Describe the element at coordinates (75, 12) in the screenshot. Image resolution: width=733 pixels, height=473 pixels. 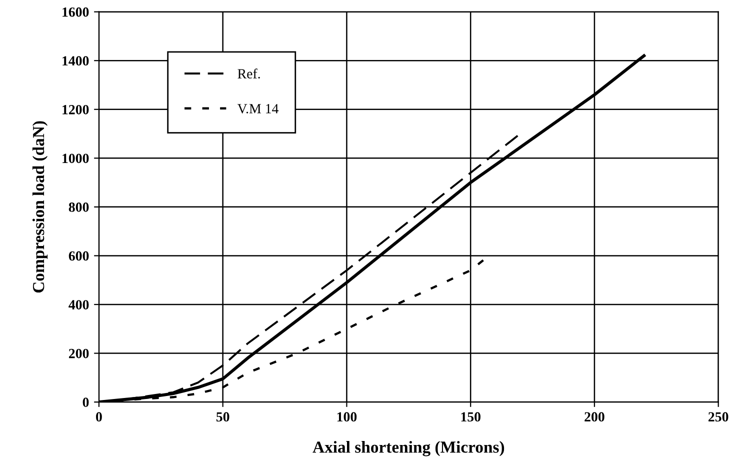
I see `y-tick-label: 1600` at that location.